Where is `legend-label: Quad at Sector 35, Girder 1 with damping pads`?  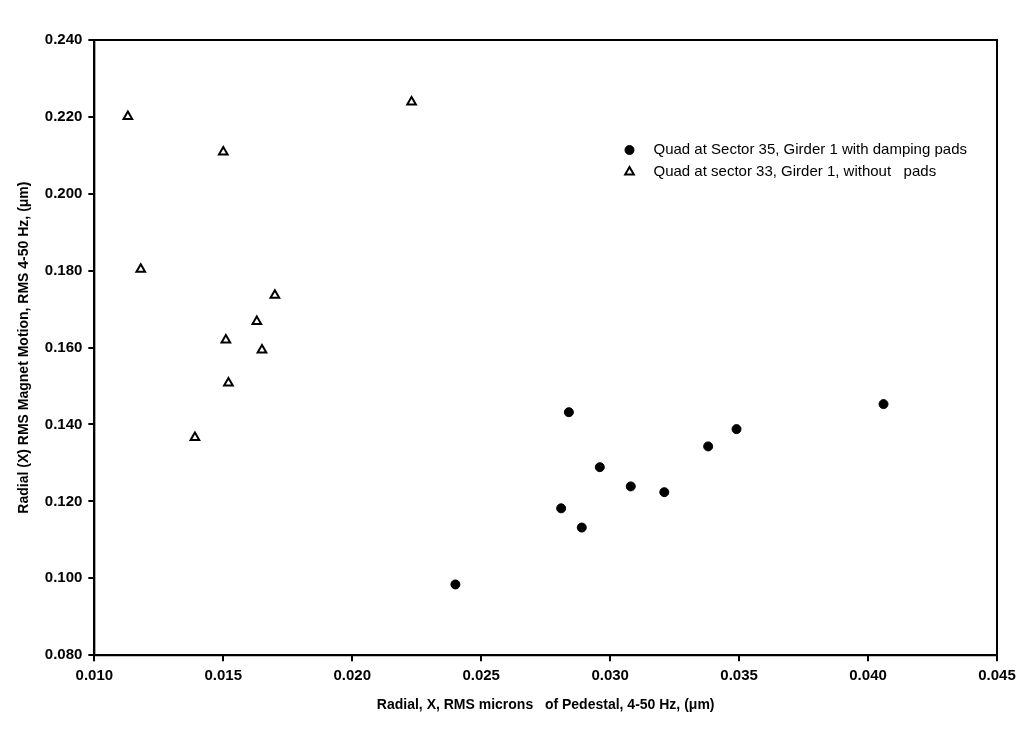 legend-label: Quad at Sector 35, Girder 1 with damping pads is located at coordinates (810, 149).